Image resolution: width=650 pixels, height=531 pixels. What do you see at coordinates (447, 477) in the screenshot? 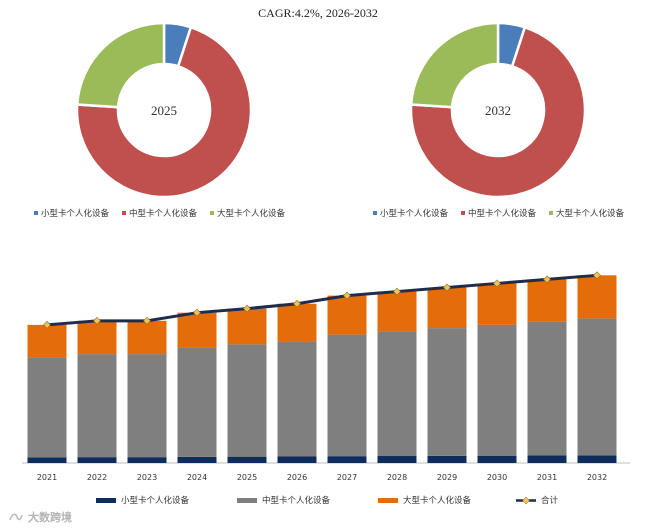
I see `x-tick-label: 2029` at bounding box center [447, 477].